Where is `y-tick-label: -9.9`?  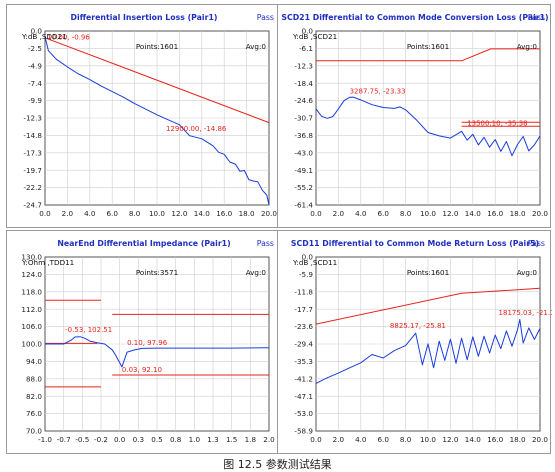 y-tick-label: -9.9 is located at coordinates (35, 100).